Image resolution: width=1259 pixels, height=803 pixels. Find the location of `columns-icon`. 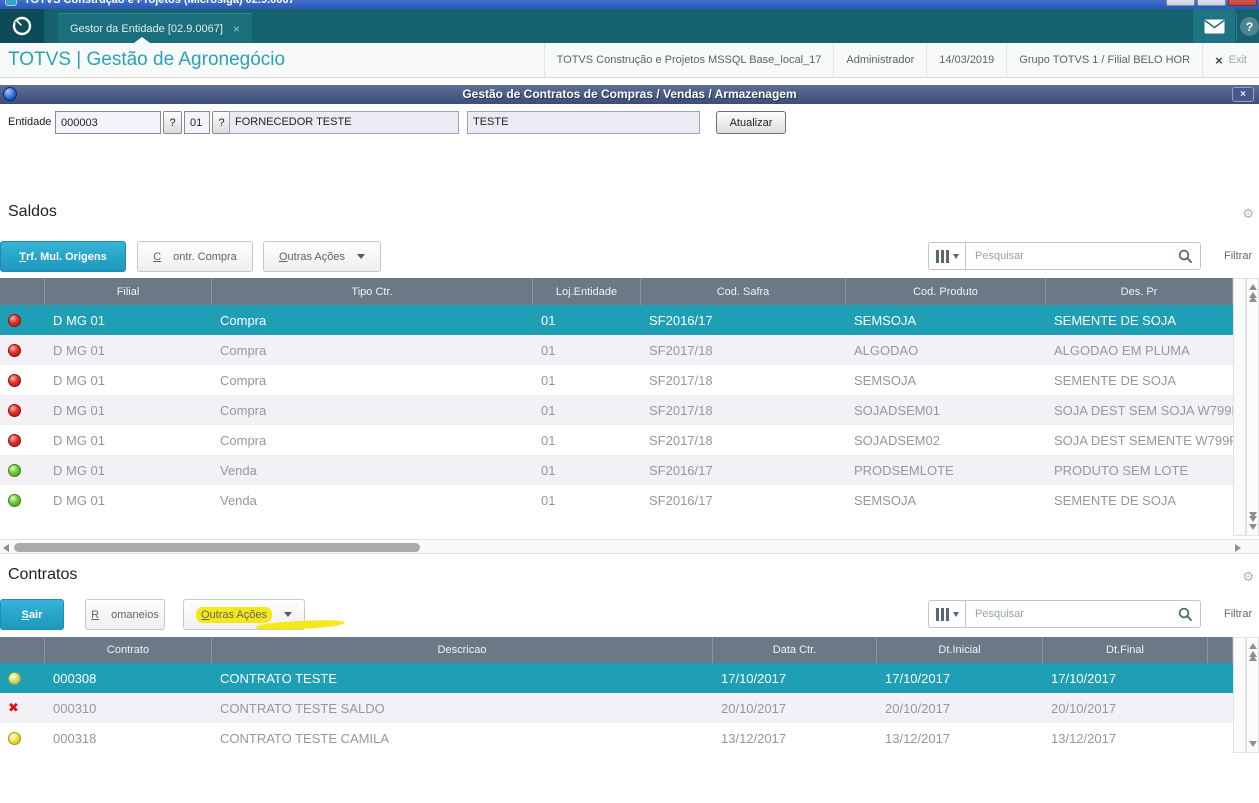

columns-icon is located at coordinates (942, 614).